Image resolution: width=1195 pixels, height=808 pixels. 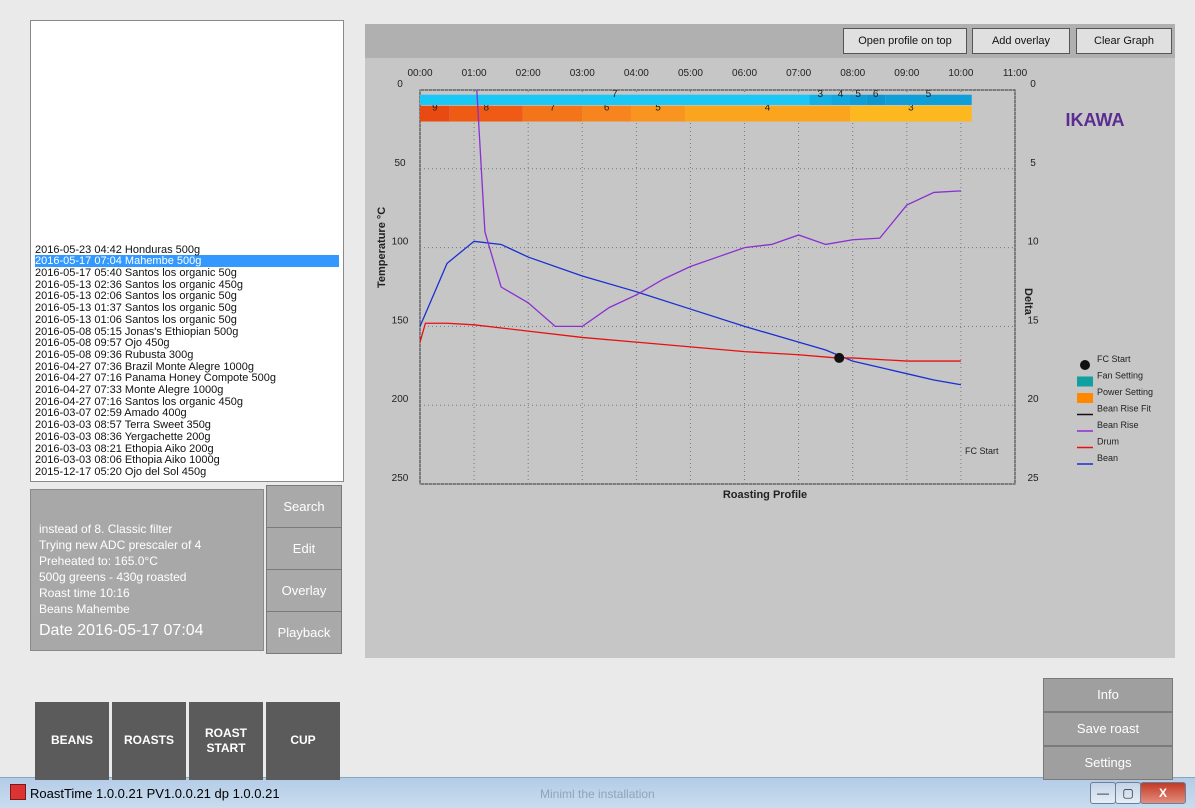 I want to click on info-button: Info, so click(x=1108, y=695).